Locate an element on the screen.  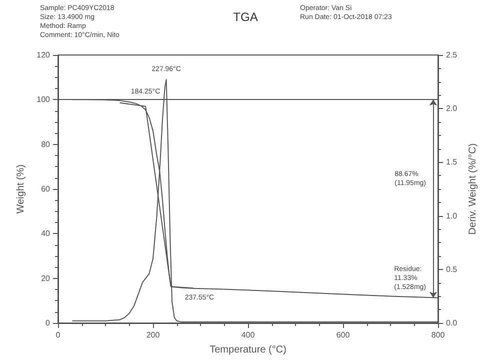
y2-tick-label: 1.0 is located at coordinates (452, 215).